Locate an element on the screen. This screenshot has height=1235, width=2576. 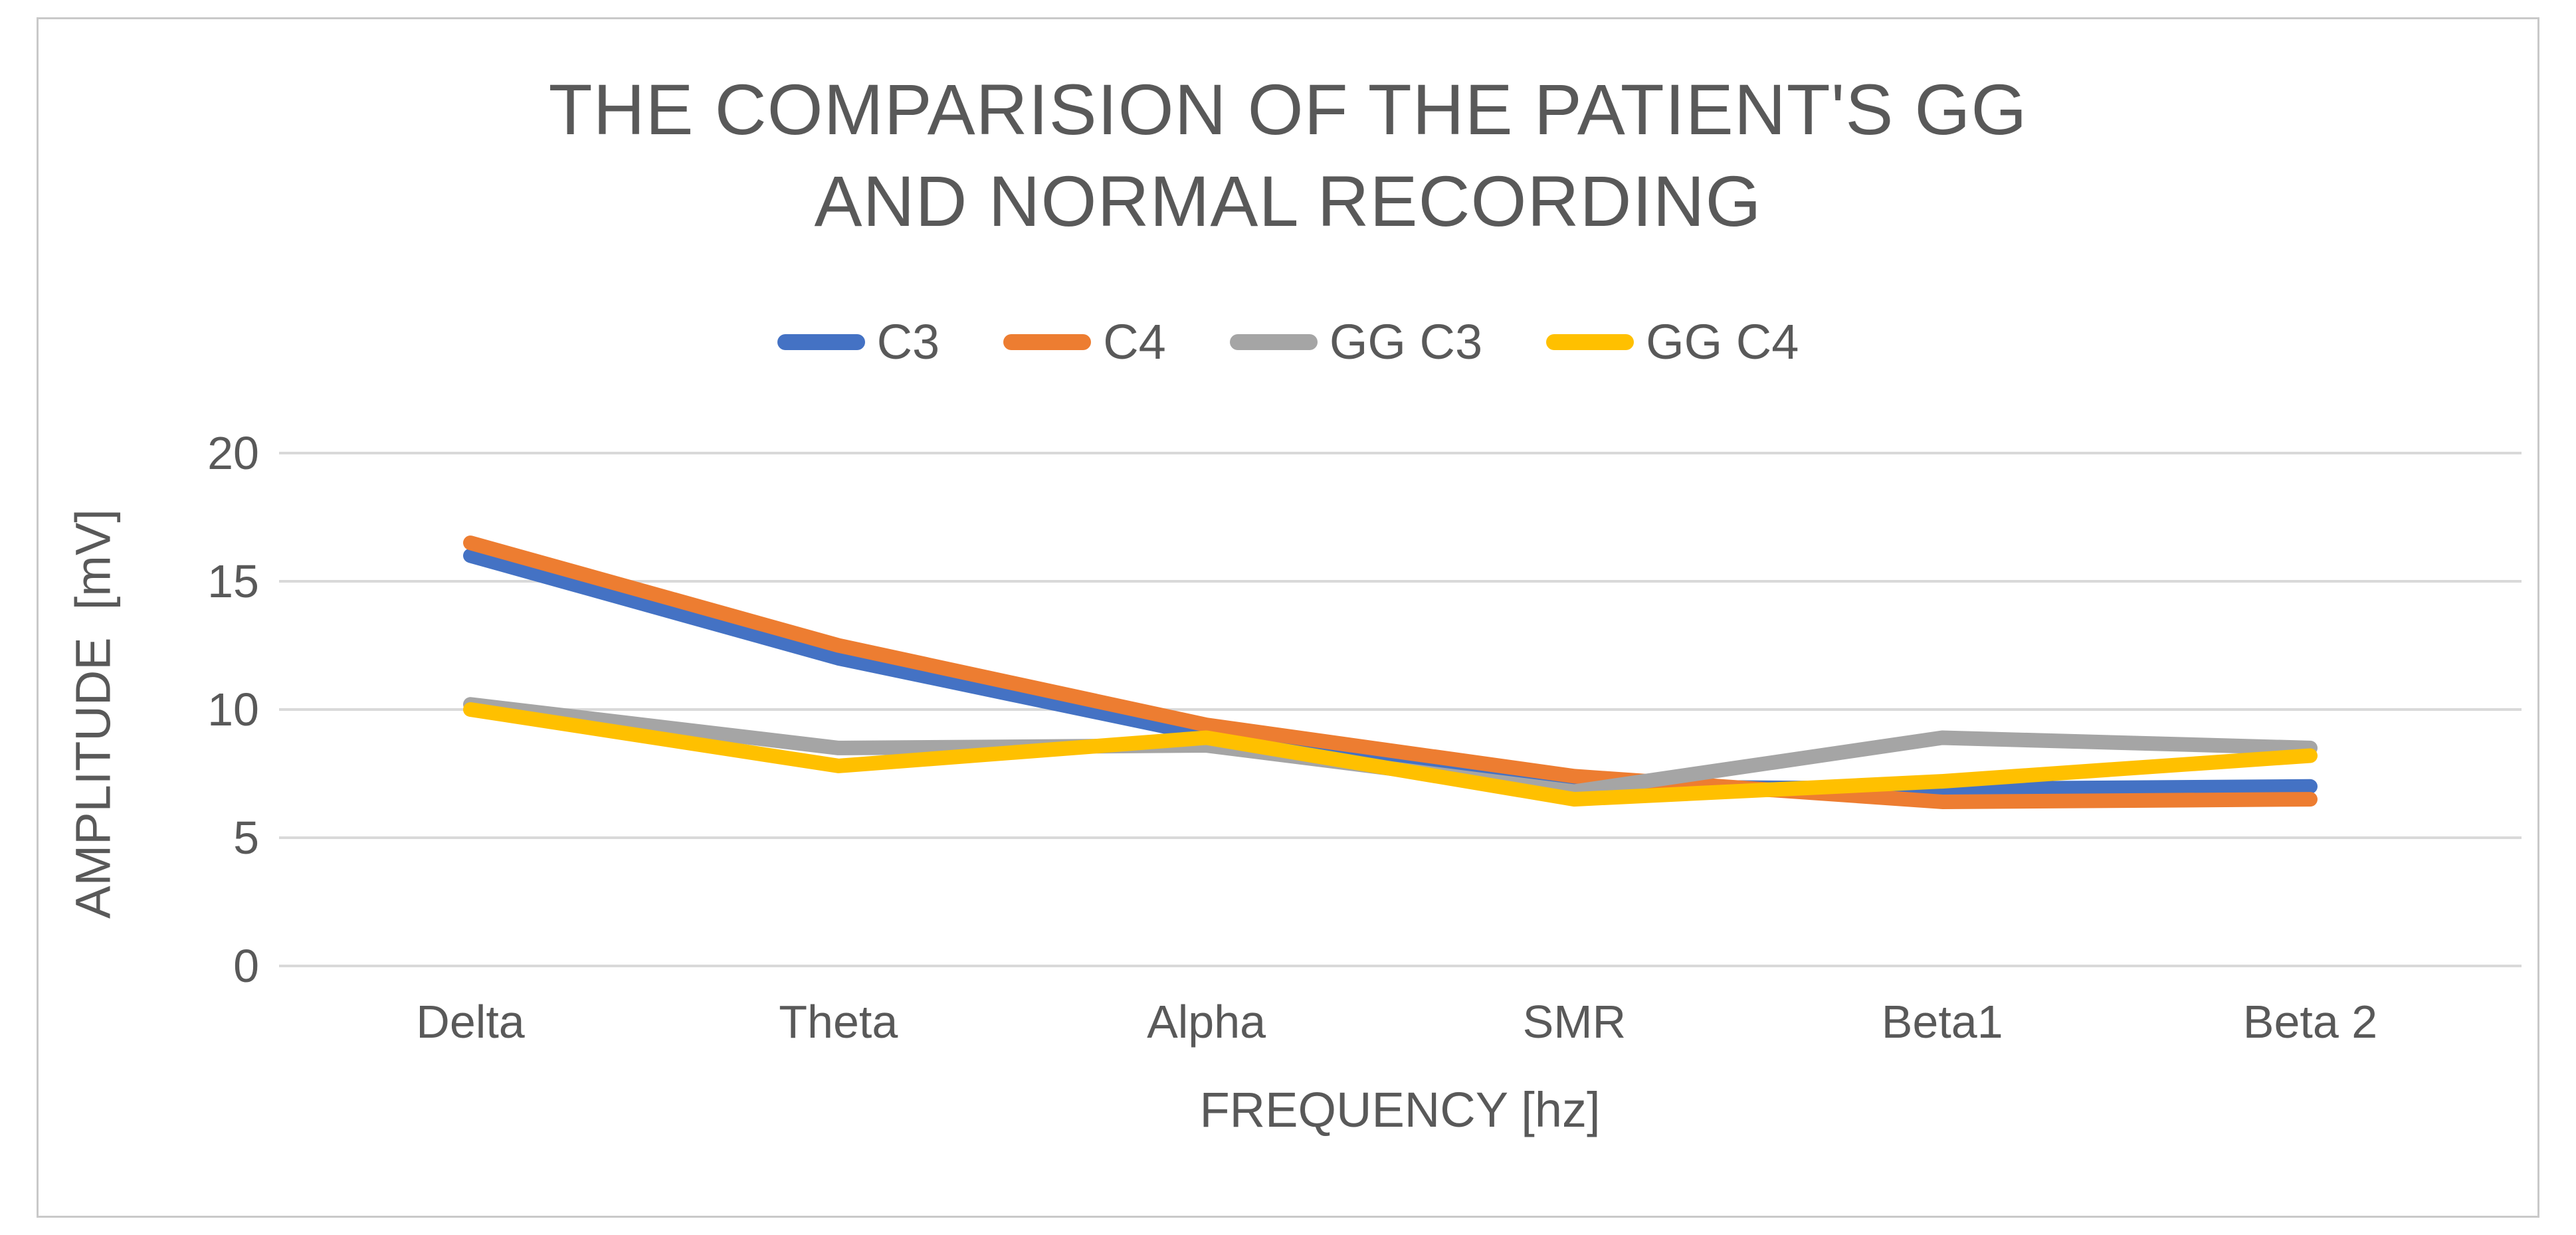
y-axis-title: AMPLITUDE [mV] is located at coordinates (93, 714).